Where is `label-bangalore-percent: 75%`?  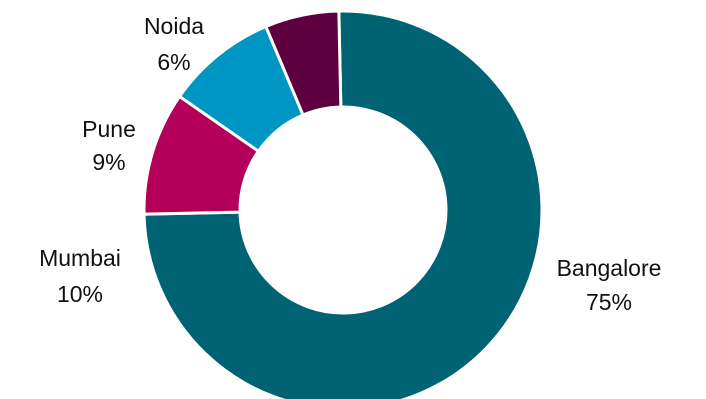
label-bangalore-percent: 75% is located at coordinates (609, 302).